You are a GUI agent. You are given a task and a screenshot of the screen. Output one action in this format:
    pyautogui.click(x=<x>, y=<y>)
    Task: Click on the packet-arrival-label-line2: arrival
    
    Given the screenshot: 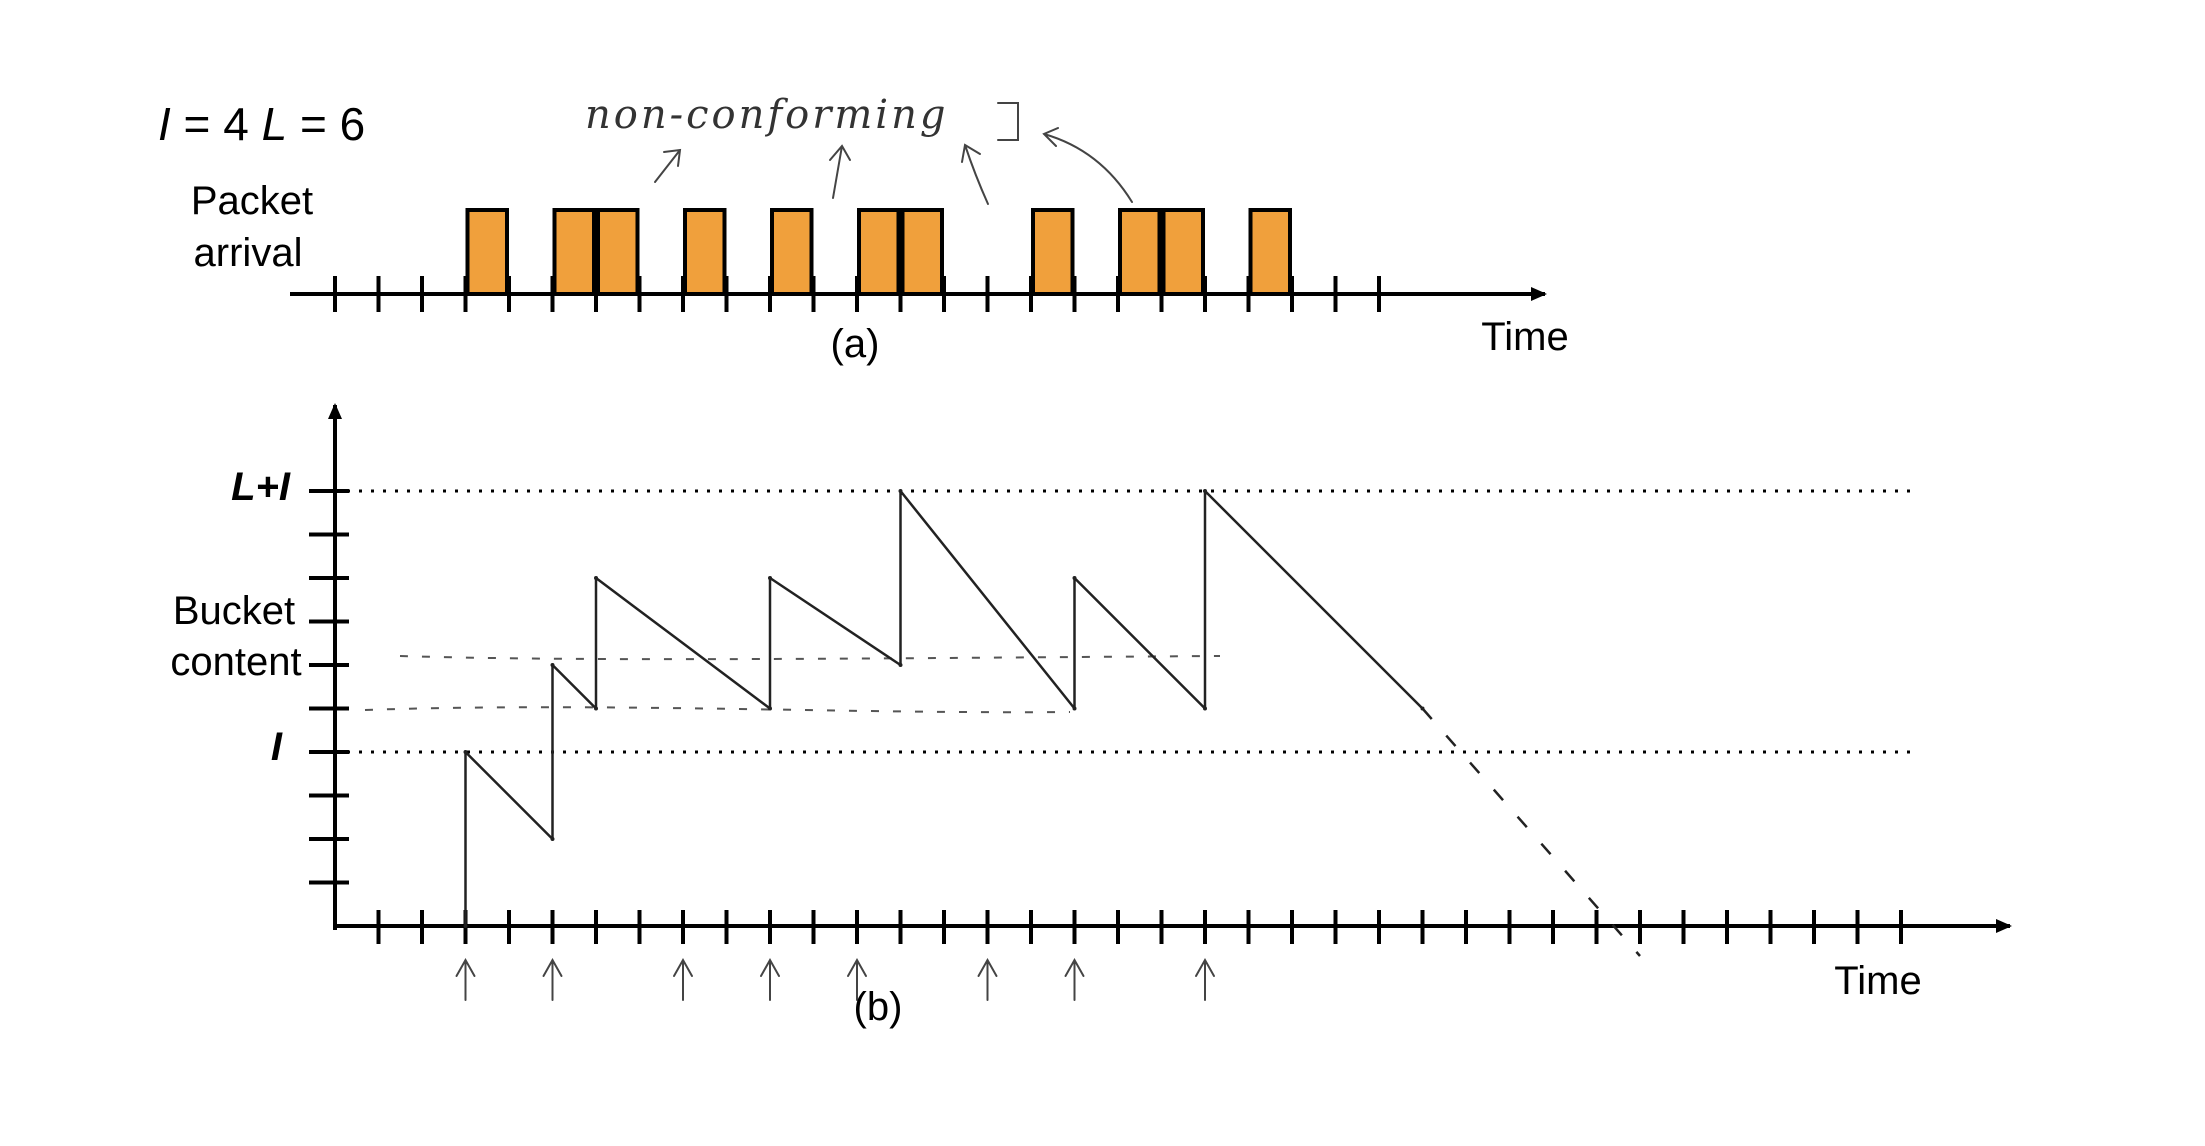 What is the action you would take?
    pyautogui.click(x=248, y=253)
    